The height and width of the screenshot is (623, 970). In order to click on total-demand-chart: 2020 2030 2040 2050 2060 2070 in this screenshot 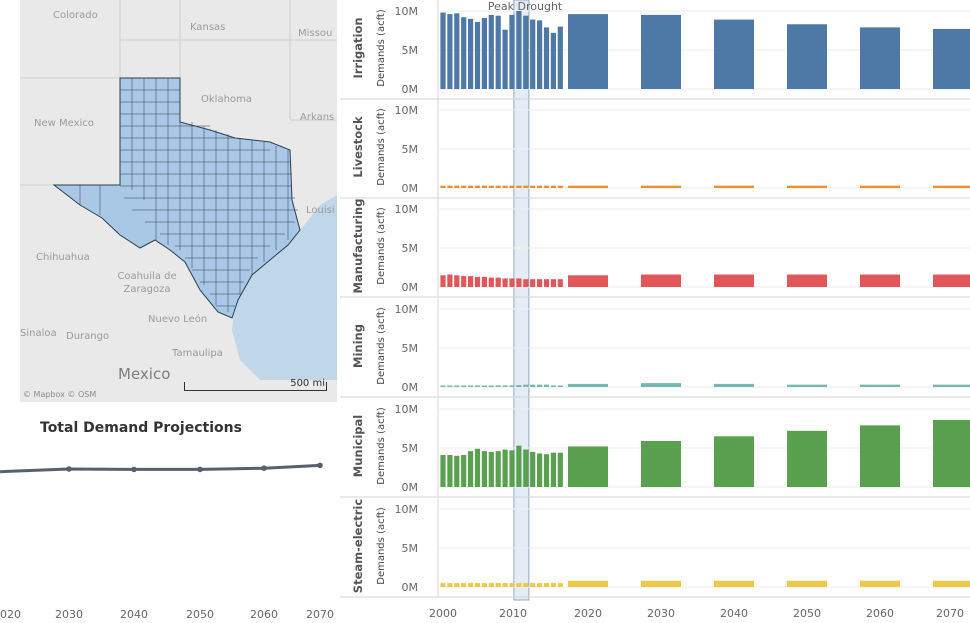, I will do `click(169, 531)`.